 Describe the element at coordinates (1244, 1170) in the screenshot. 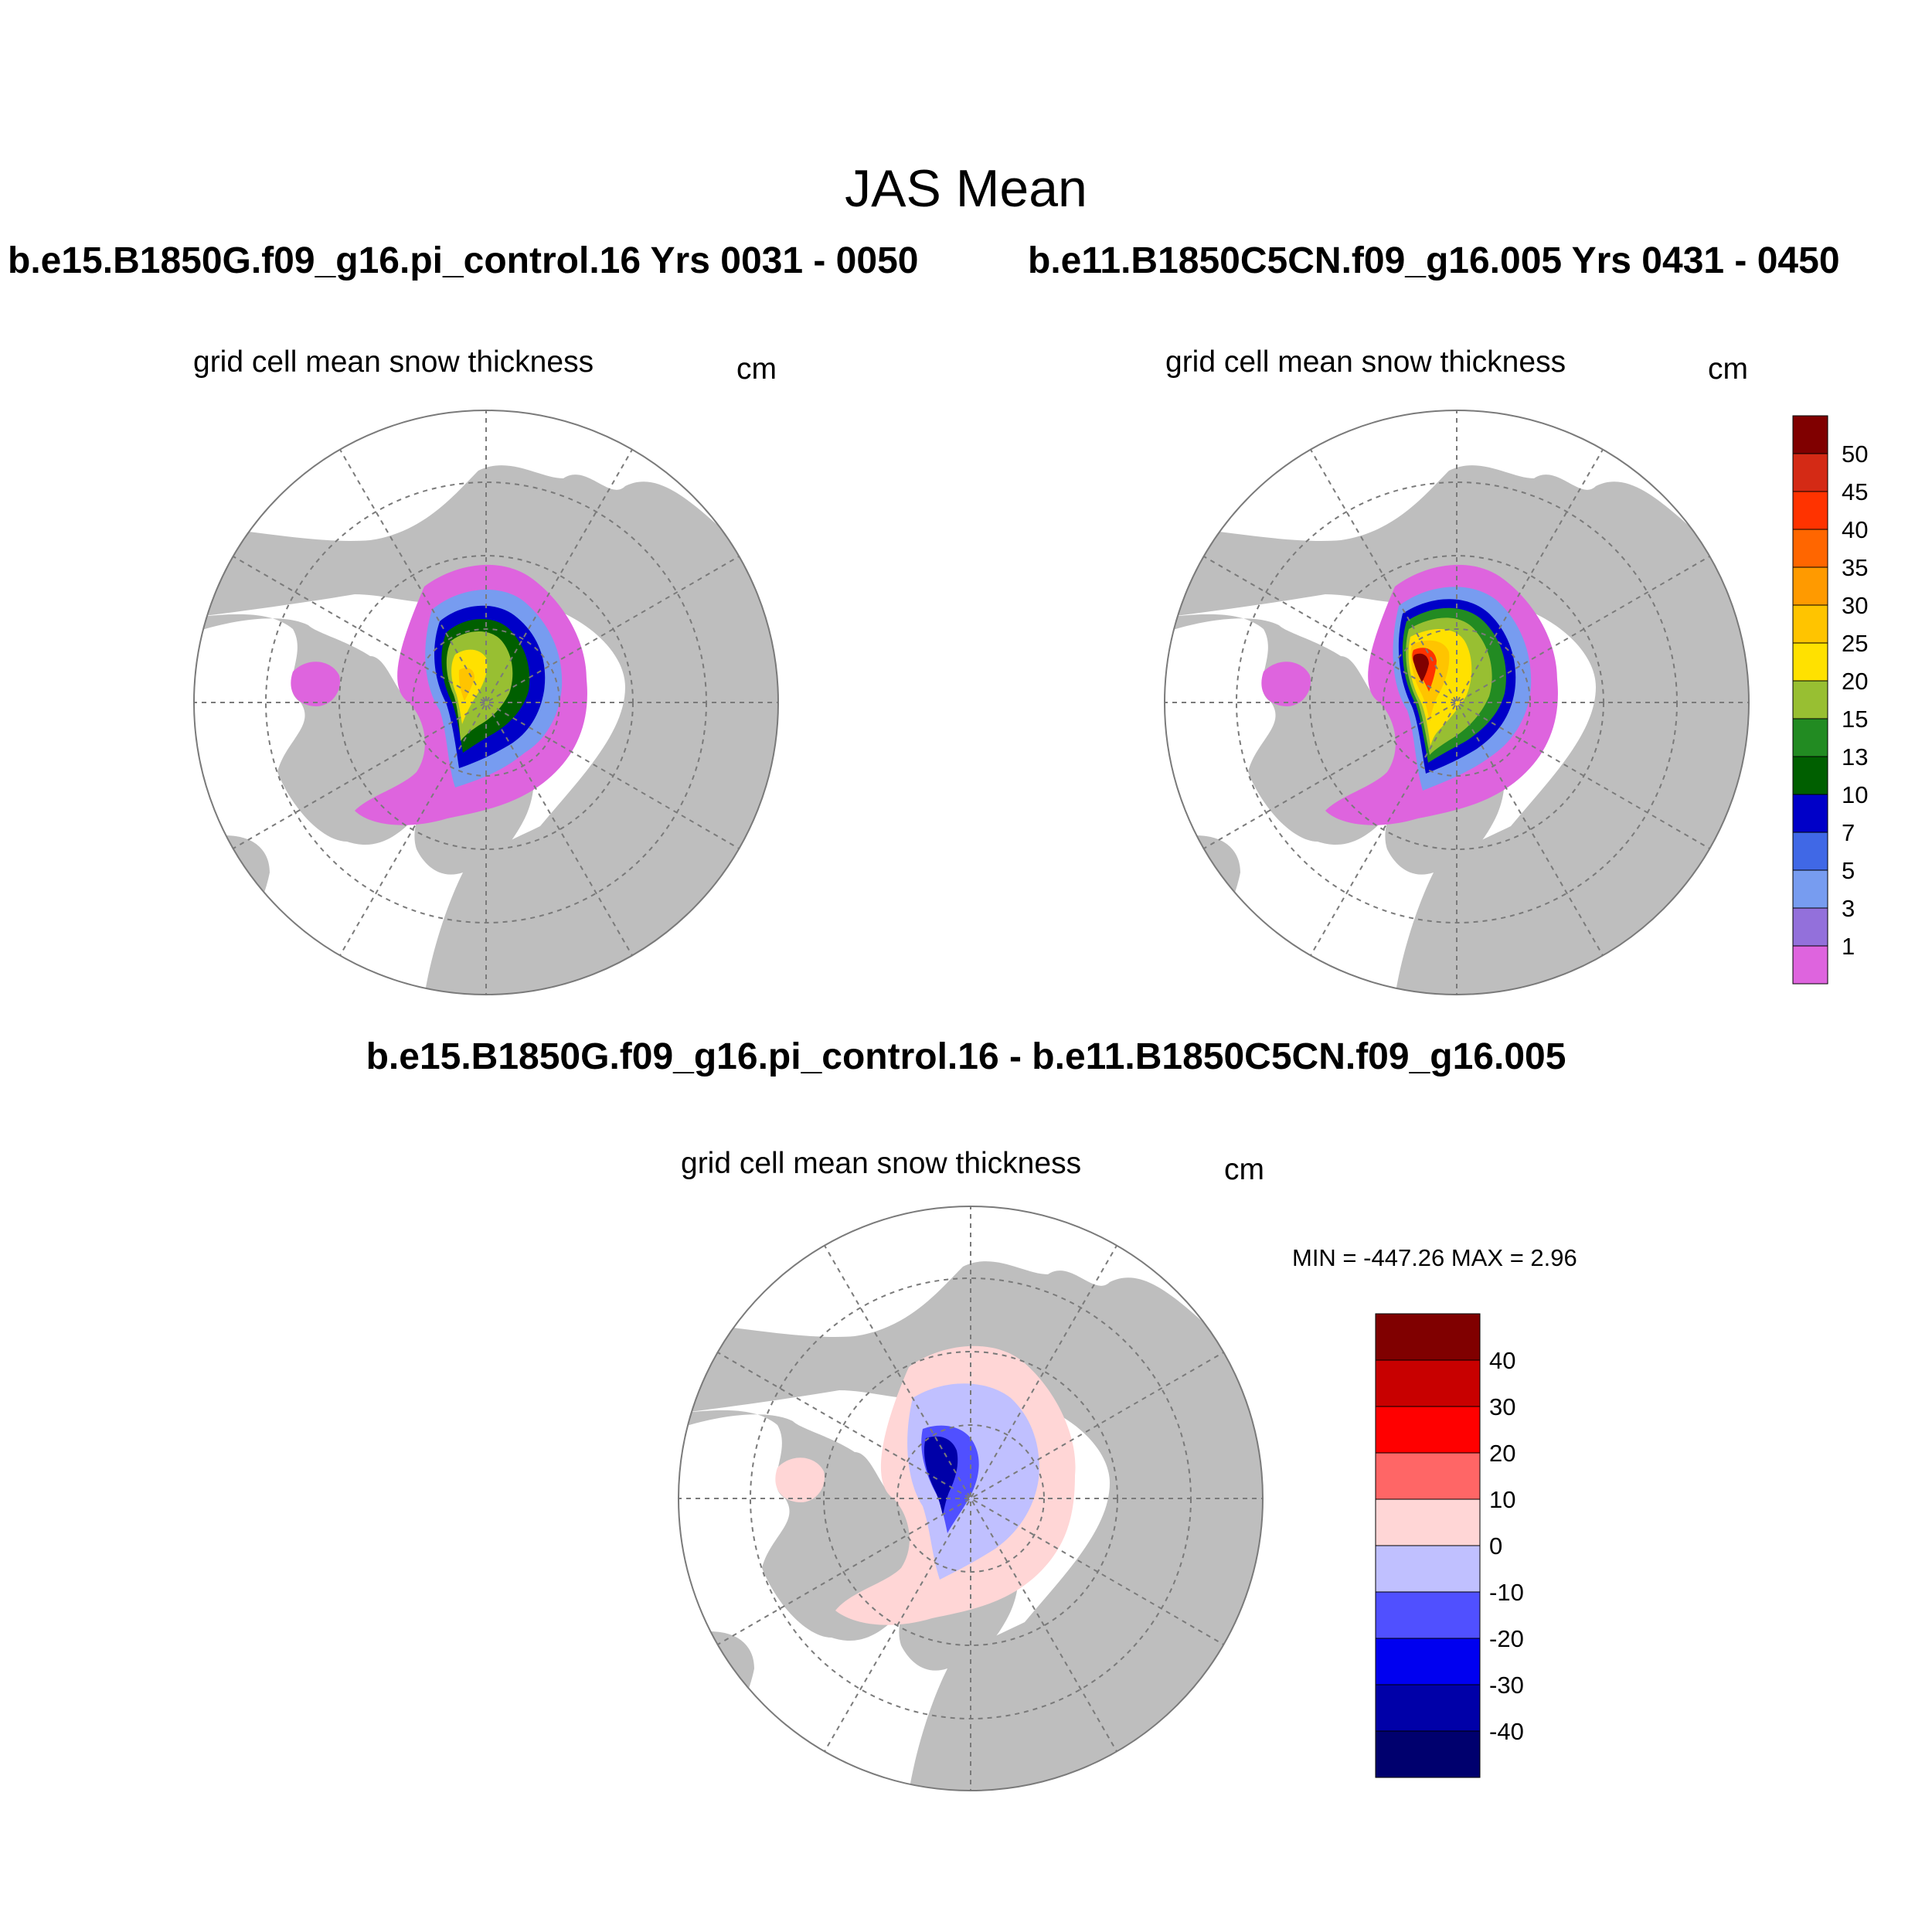

I see `diff-units-label: cm` at that location.